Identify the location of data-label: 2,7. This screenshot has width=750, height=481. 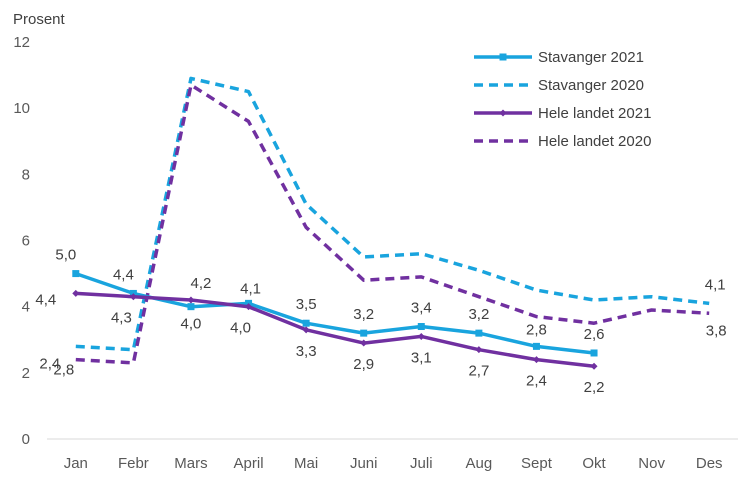
(478, 371).